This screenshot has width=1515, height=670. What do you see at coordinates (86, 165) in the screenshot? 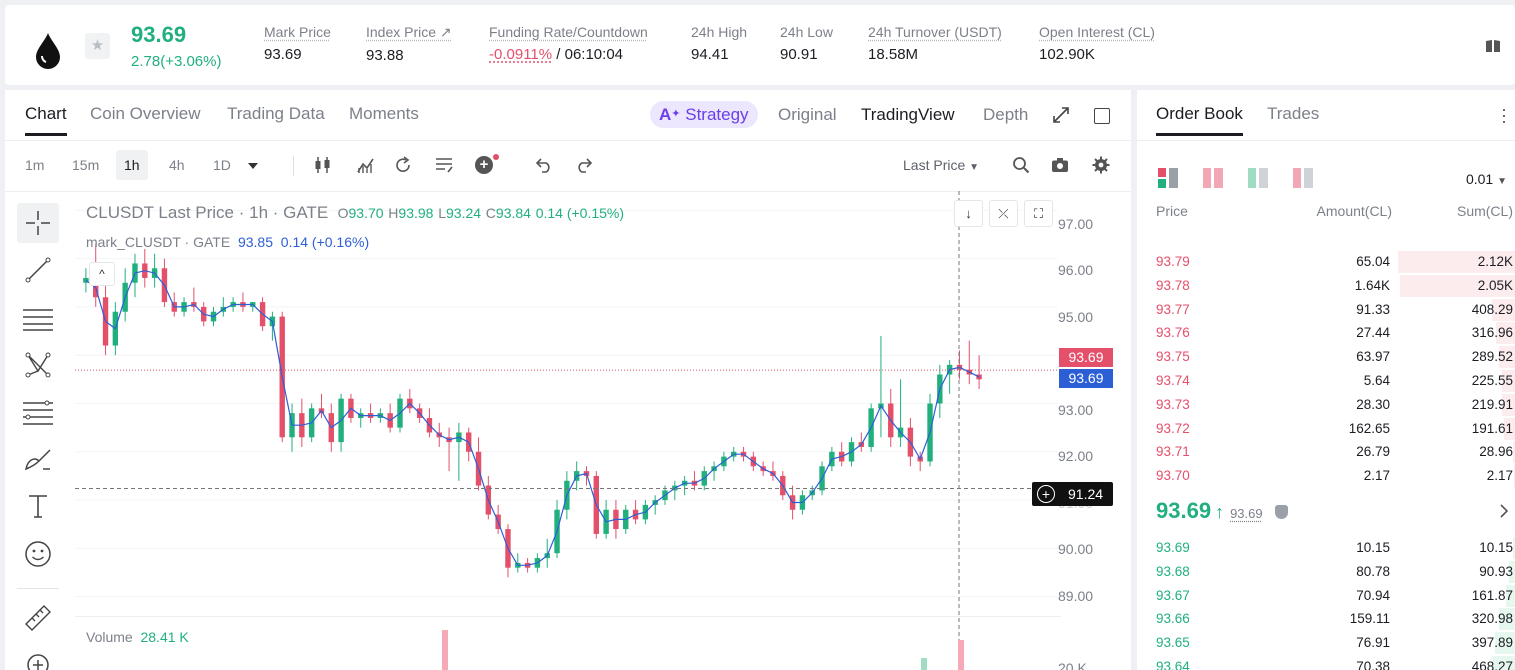
I see `interval-15m: 15m` at bounding box center [86, 165].